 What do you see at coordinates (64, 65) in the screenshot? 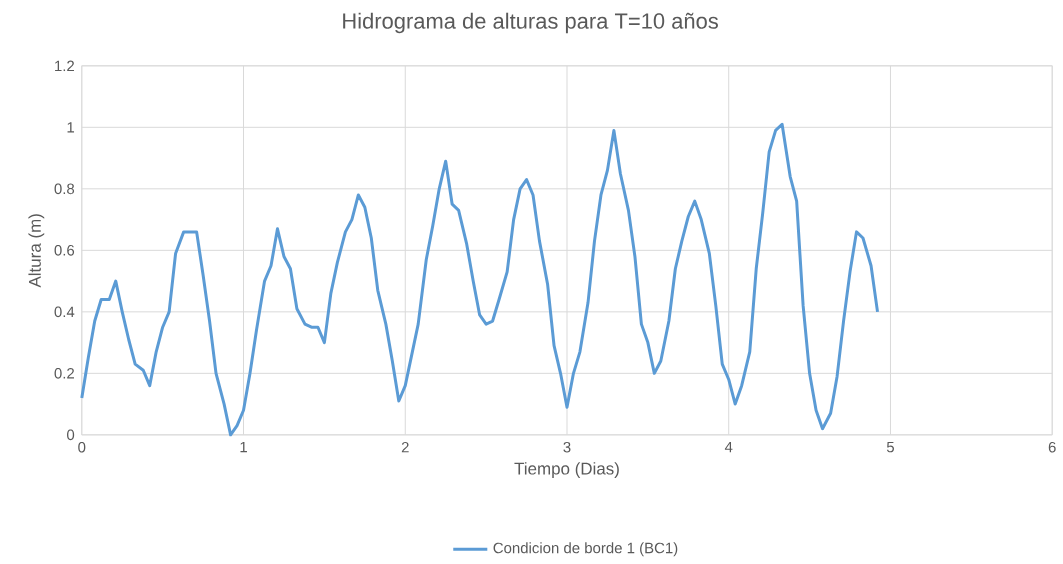
I see `y-tick-label: 1.2` at bounding box center [64, 65].